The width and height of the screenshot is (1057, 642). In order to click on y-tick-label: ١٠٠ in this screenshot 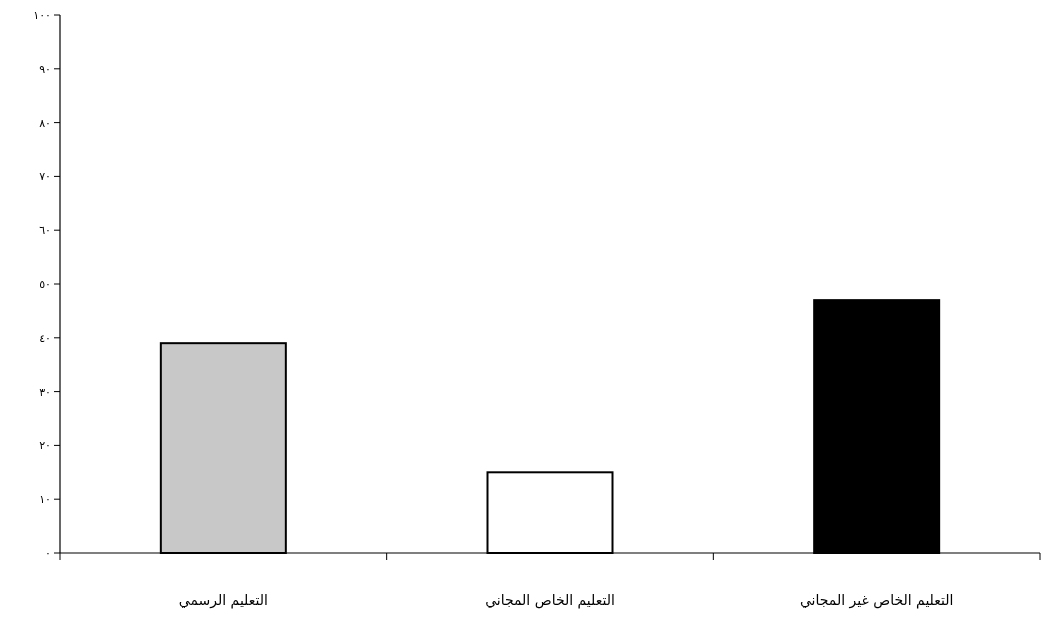, I will do `click(42, 15)`.